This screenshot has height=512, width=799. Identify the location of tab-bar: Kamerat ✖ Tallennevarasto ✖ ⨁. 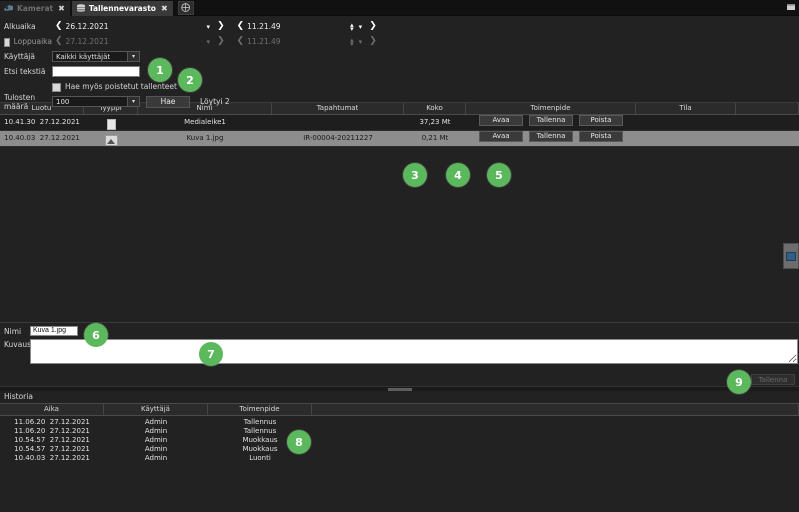
(399, 8).